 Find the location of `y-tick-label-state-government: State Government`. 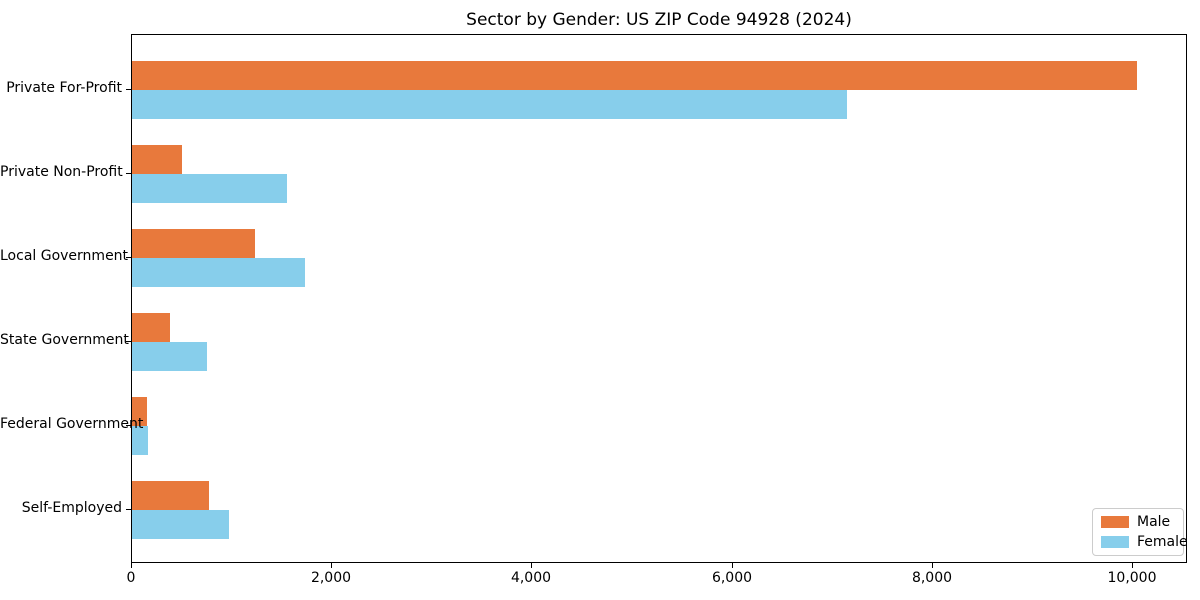

y-tick-label-state-government: State Government is located at coordinates (64, 340).